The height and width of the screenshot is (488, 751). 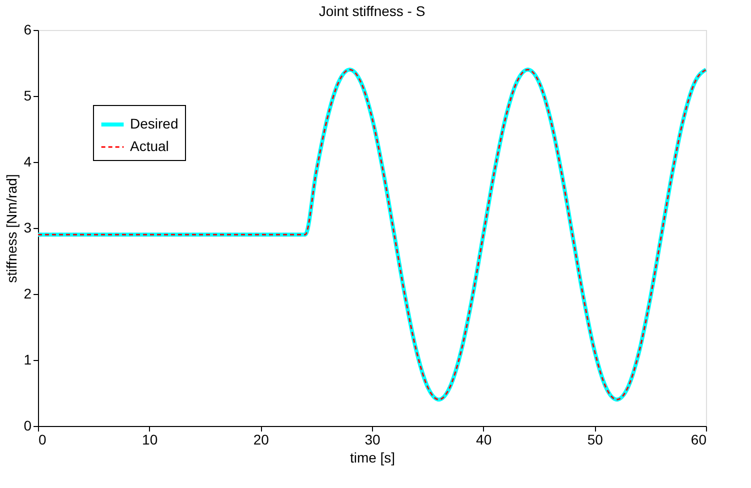 I want to click on legend-label: Actual, so click(x=149, y=146).